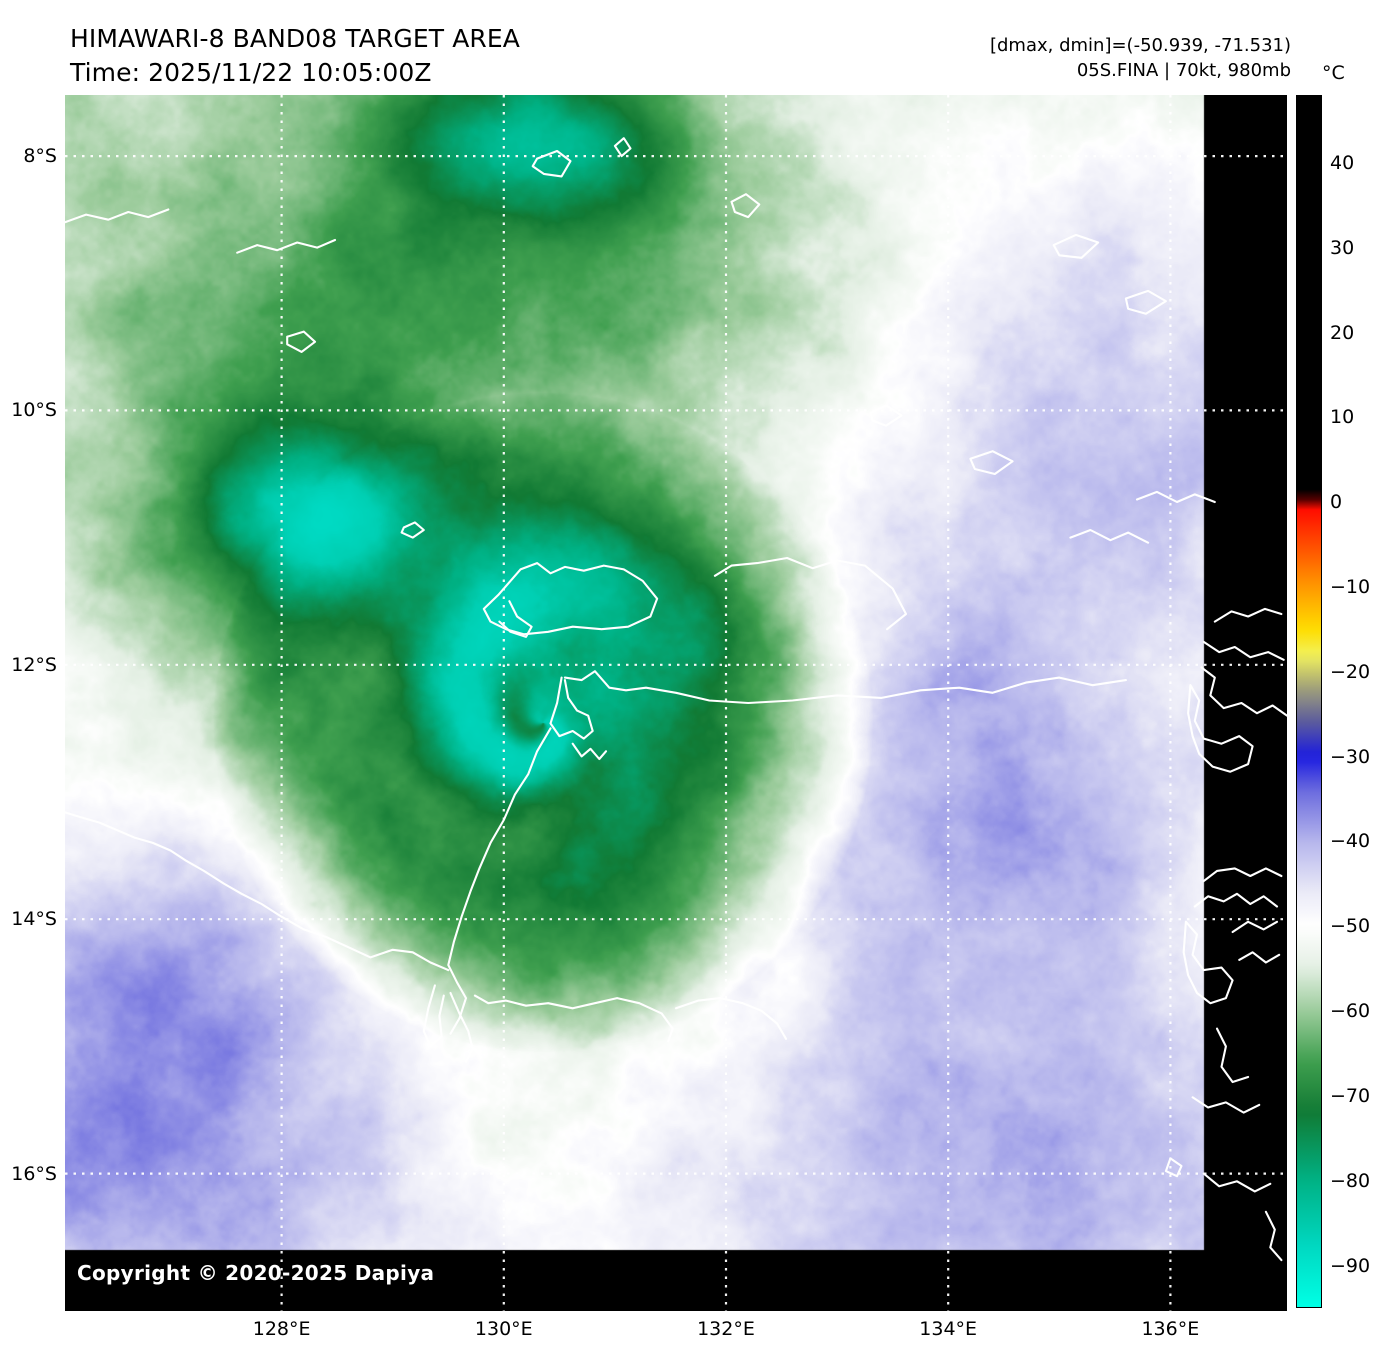 The height and width of the screenshot is (1359, 1388). I want to click on timestamp-label: Time: 2025/11/22 10:05:00Z, so click(251, 72).